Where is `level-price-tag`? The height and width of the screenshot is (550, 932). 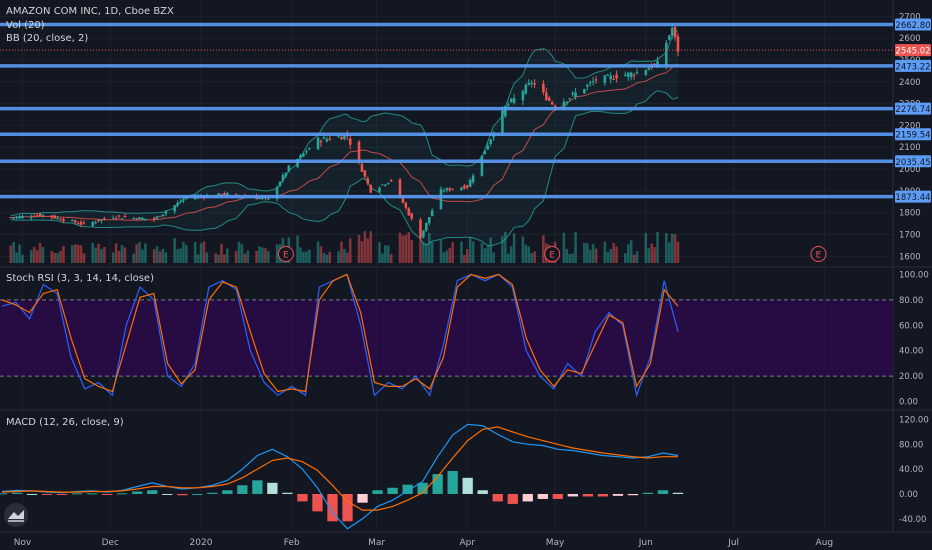
level-price-tag is located at coordinates (913, 24).